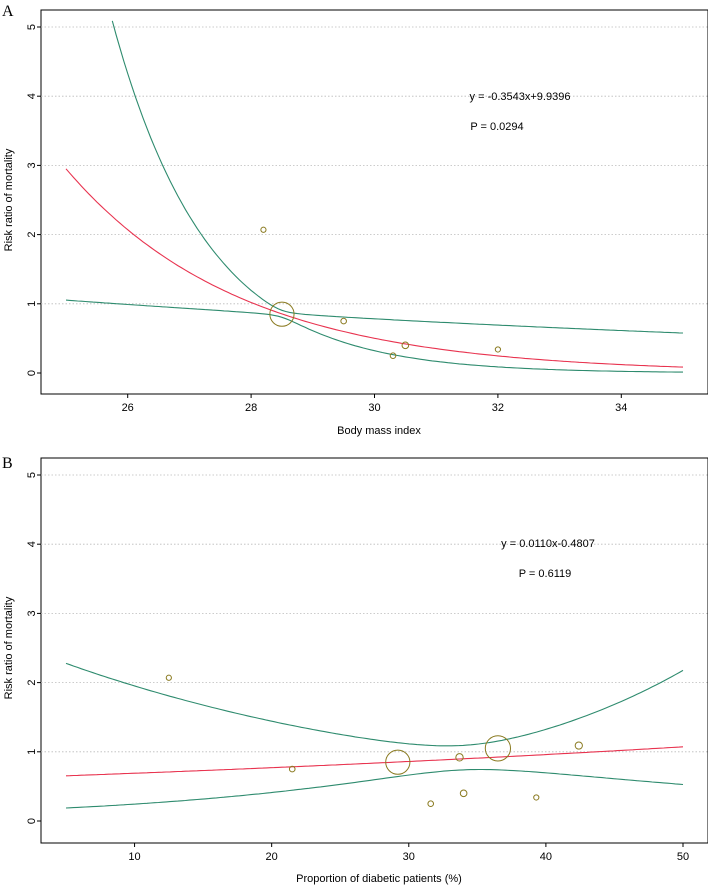 The image size is (708, 885). Describe the element at coordinates (621, 408) in the screenshot. I see `panel-a-x-tick-label: 34` at that location.